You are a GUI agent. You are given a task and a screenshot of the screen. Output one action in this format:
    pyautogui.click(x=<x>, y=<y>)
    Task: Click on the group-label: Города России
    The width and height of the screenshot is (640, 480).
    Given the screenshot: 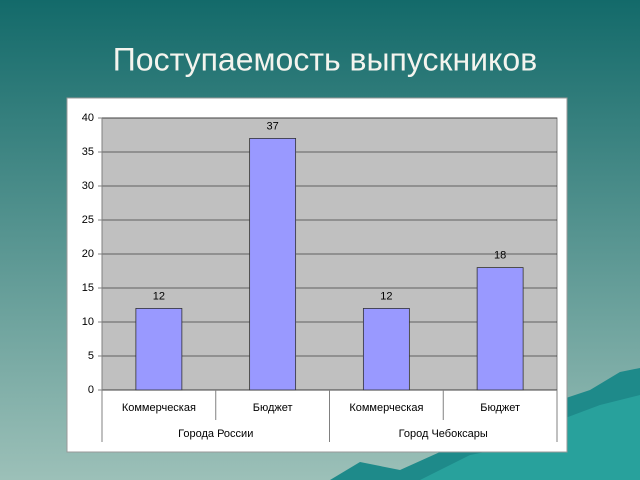 What is the action you would take?
    pyautogui.click(x=215, y=434)
    